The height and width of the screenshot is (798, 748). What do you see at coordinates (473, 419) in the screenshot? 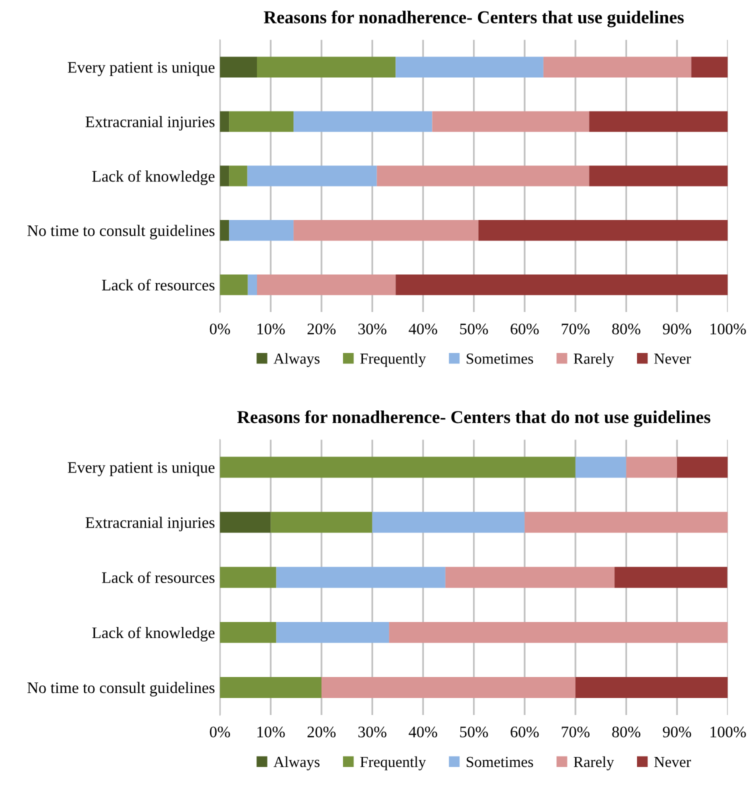
I see `chart-title: Reasons for nonadherence- Centers that do not use guidelines` at bounding box center [473, 419].